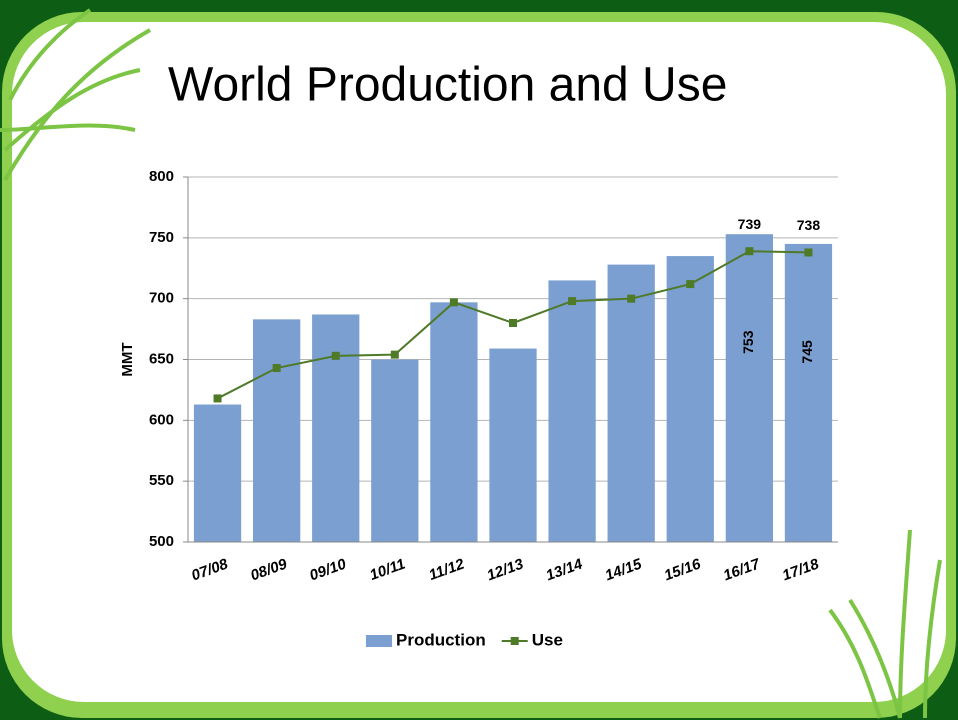 This screenshot has width=958, height=720. I want to click on slide-title: World Production and Use, so click(447, 85).